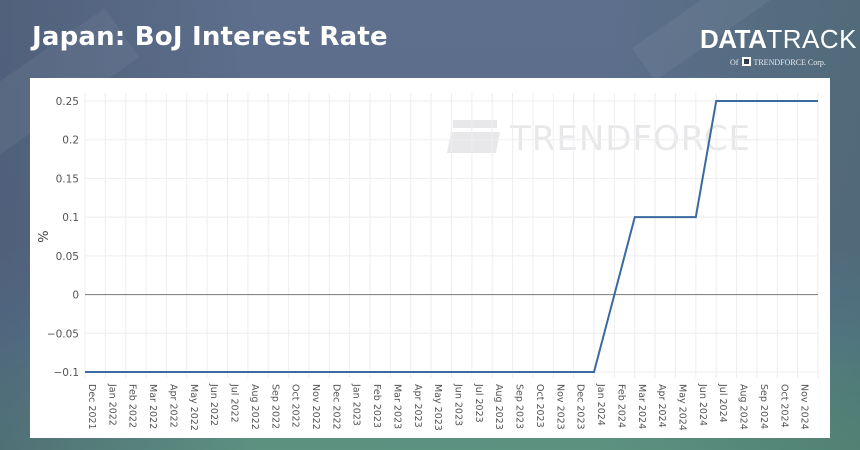  What do you see at coordinates (356, 404) in the screenshot?
I see `x-tick-label: Jan 2023` at bounding box center [356, 404].